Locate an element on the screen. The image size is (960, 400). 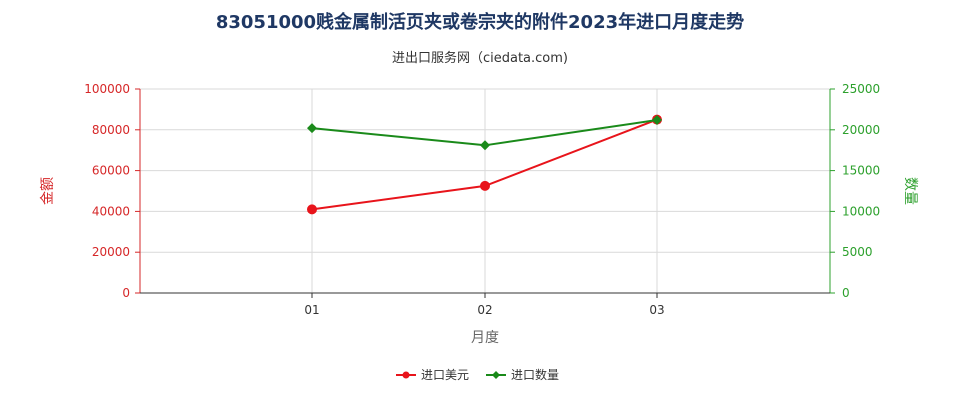
y-right-tick-label: 25000 is located at coordinates (861, 89).